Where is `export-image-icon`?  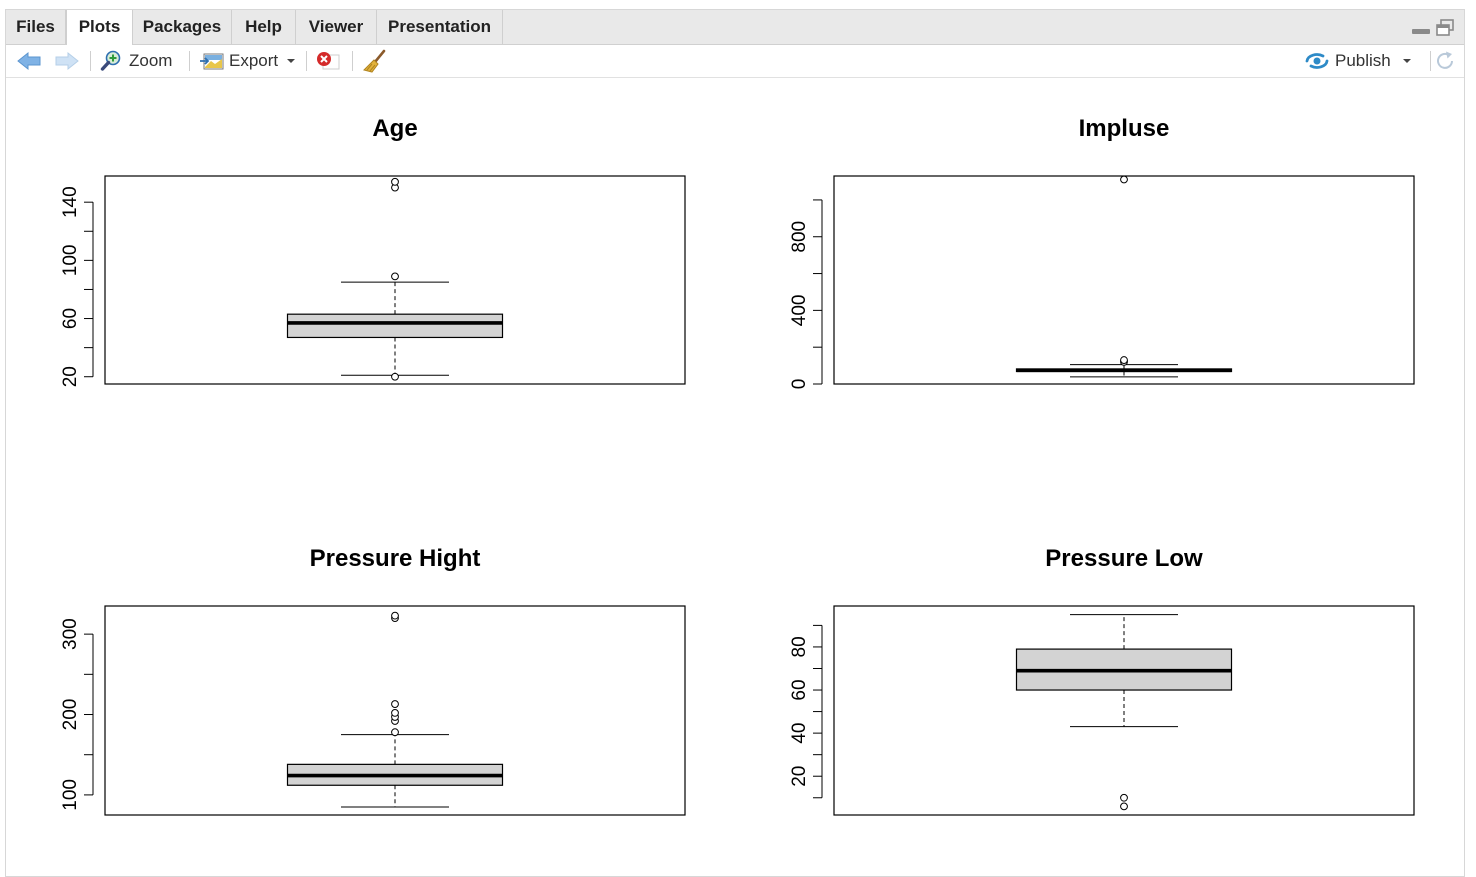 export-image-icon is located at coordinates (212, 61).